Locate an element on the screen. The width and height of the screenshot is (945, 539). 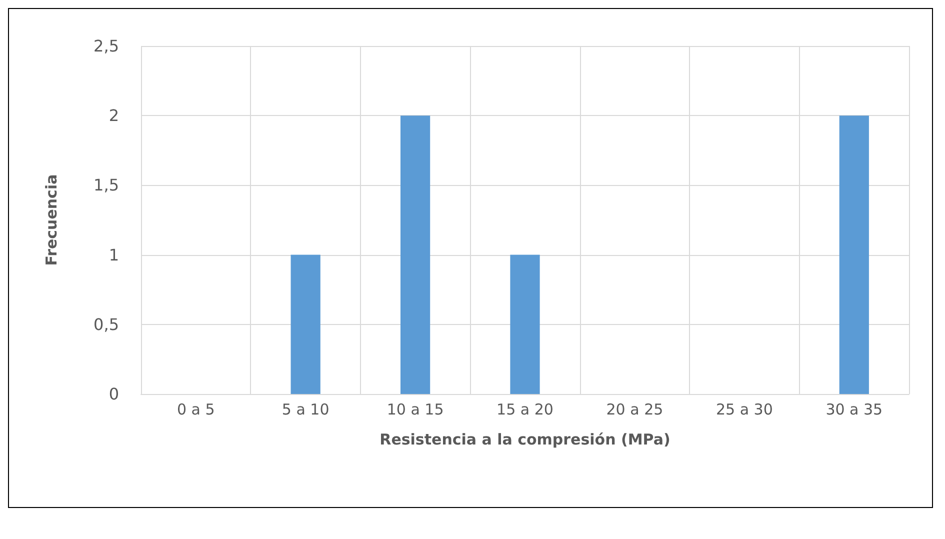
y-axis-title: Frecuencia is located at coordinates (51, 220).